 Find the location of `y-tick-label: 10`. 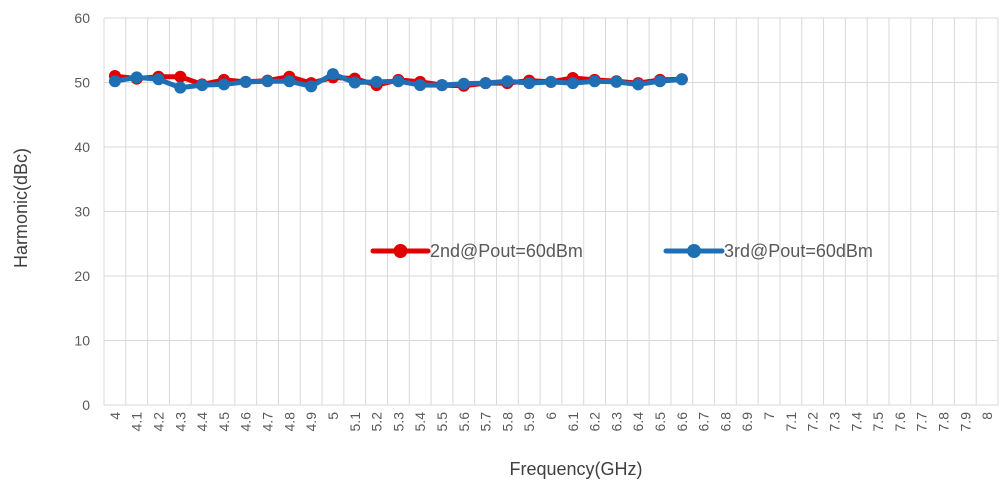

y-tick-label: 10 is located at coordinates (82, 341).